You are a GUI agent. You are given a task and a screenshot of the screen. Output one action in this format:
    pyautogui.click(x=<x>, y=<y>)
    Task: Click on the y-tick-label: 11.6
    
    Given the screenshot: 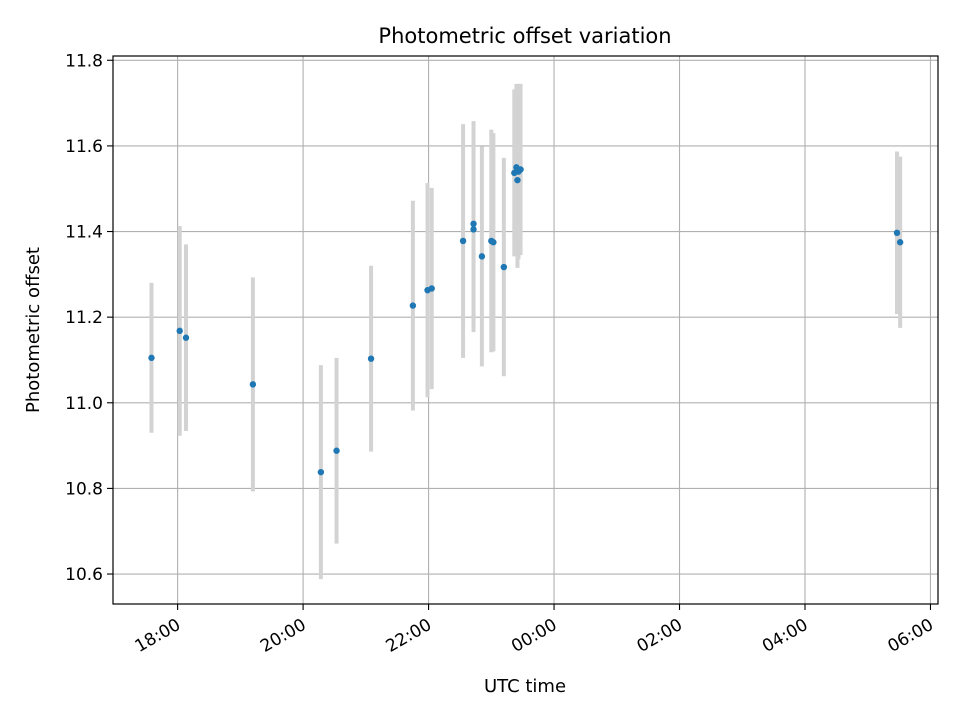 What is the action you would take?
    pyautogui.click(x=84, y=147)
    